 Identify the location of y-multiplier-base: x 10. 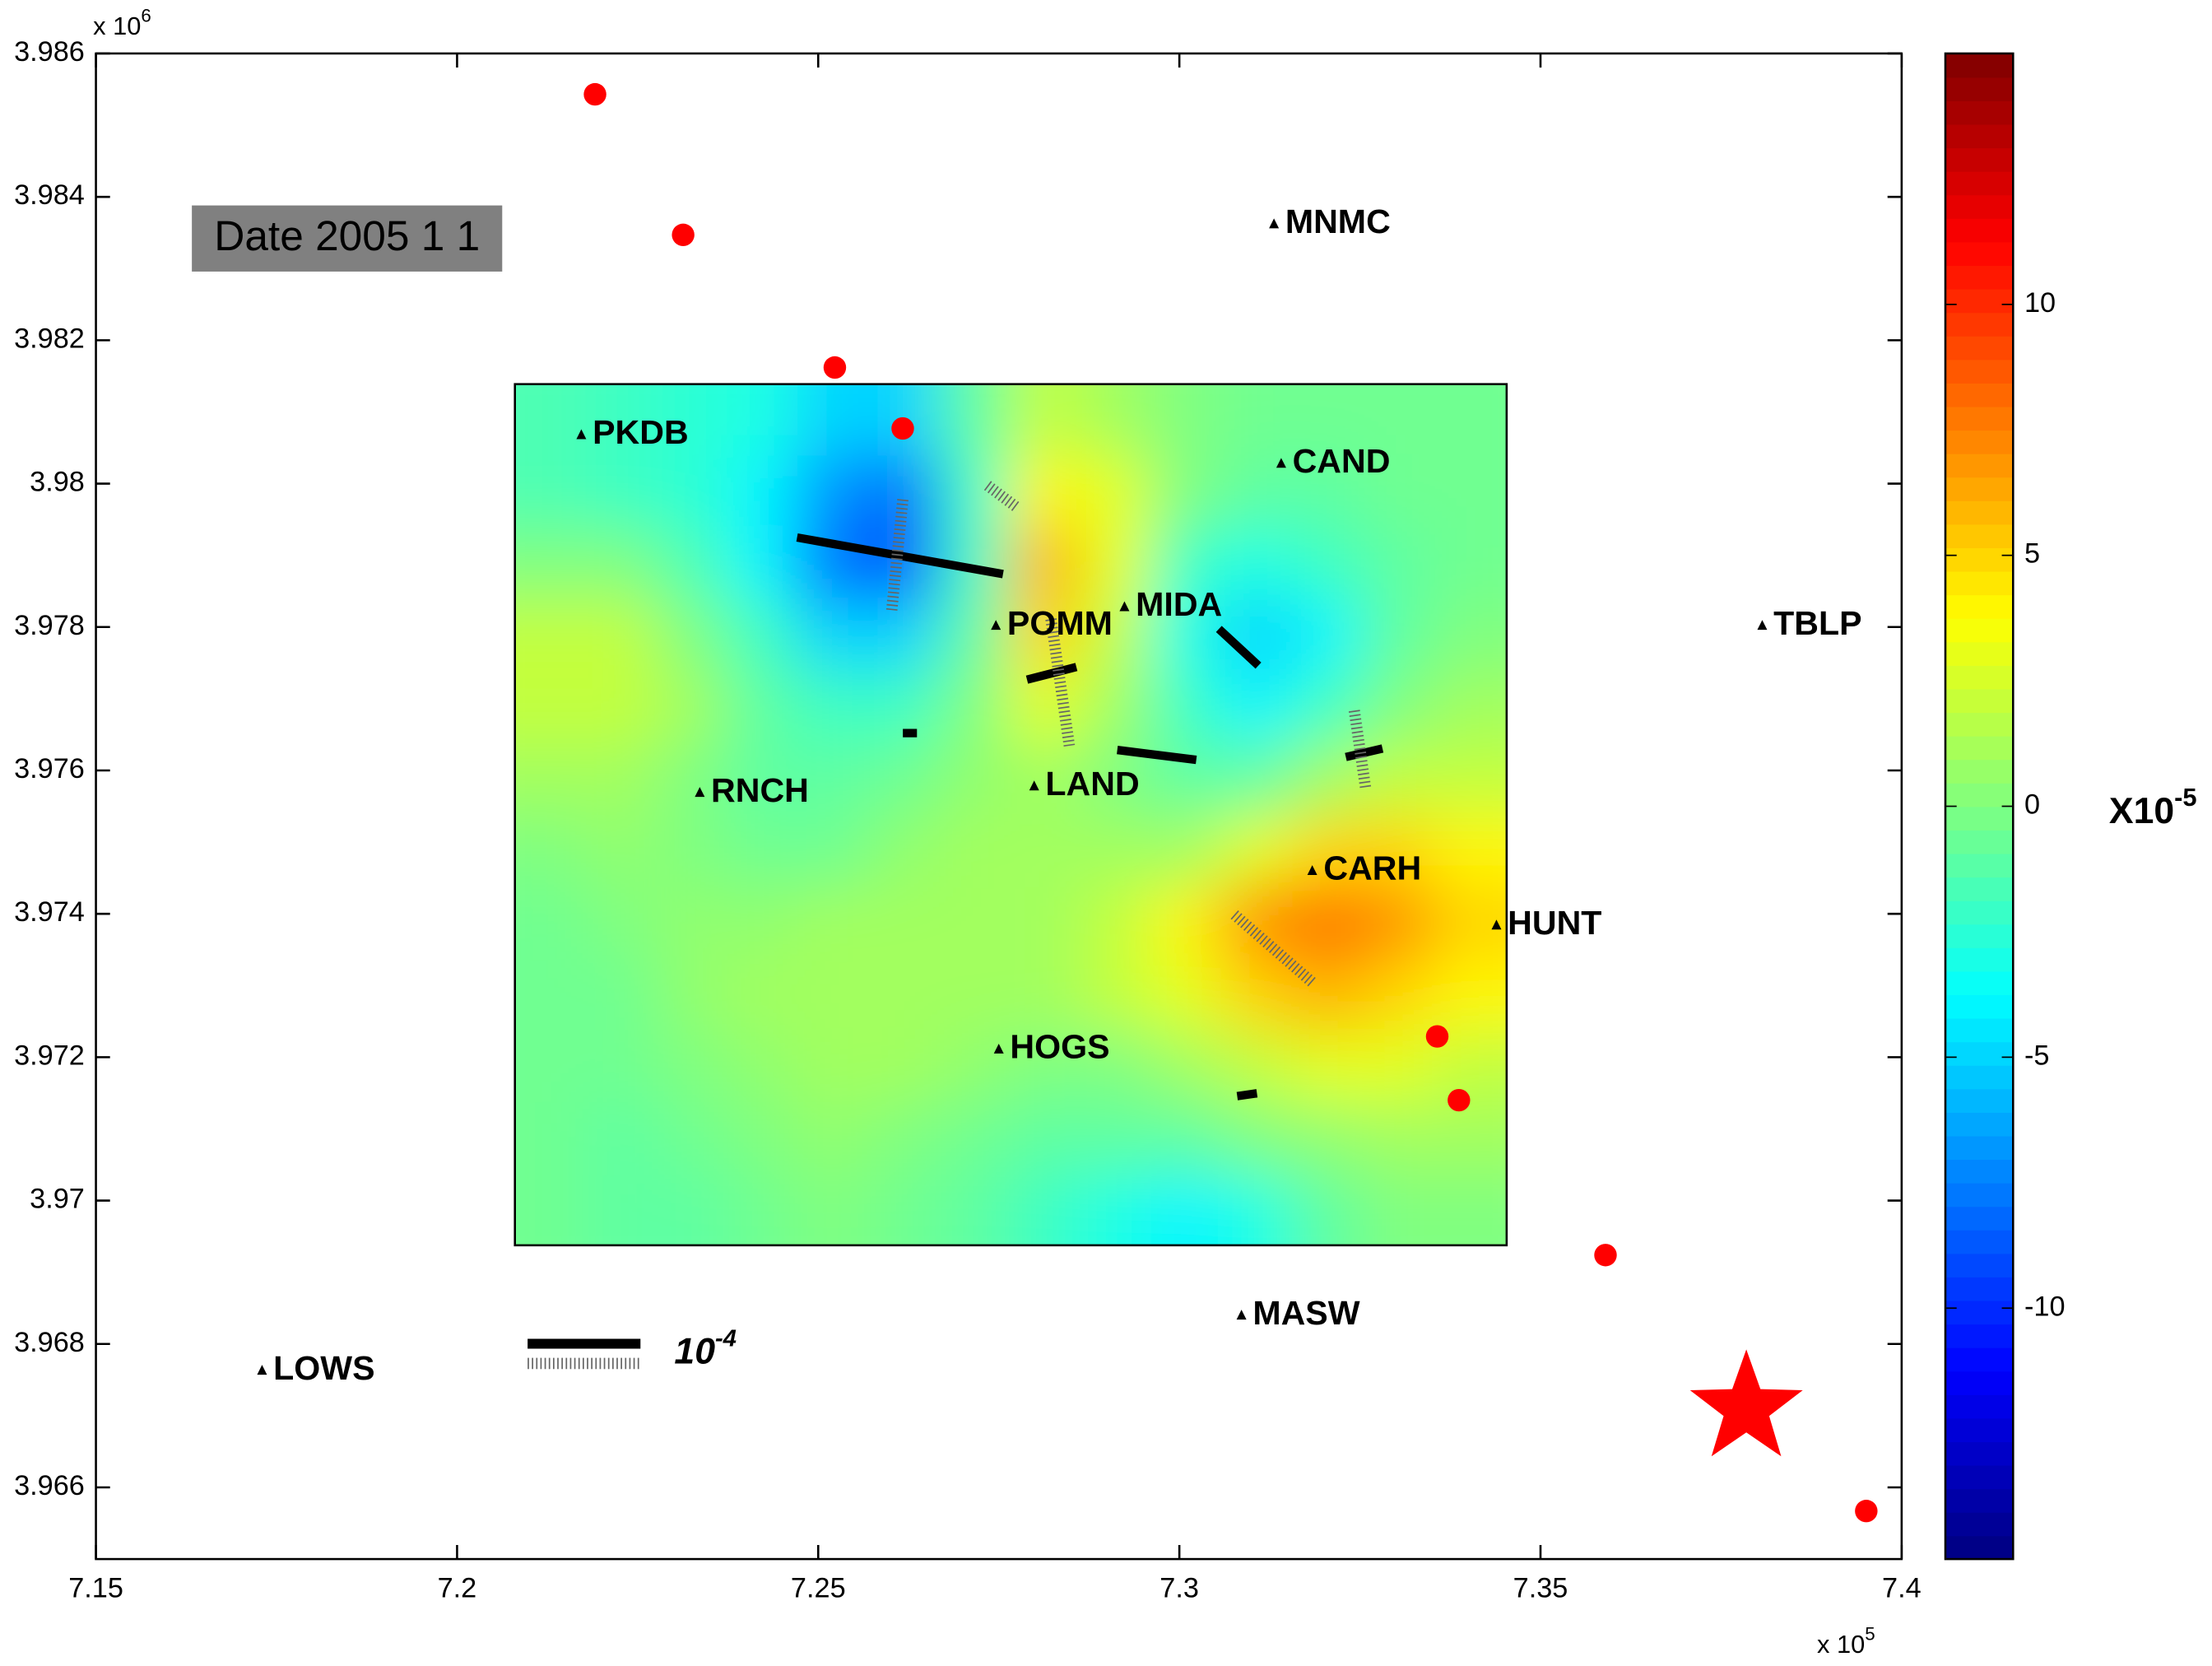
(117, 26).